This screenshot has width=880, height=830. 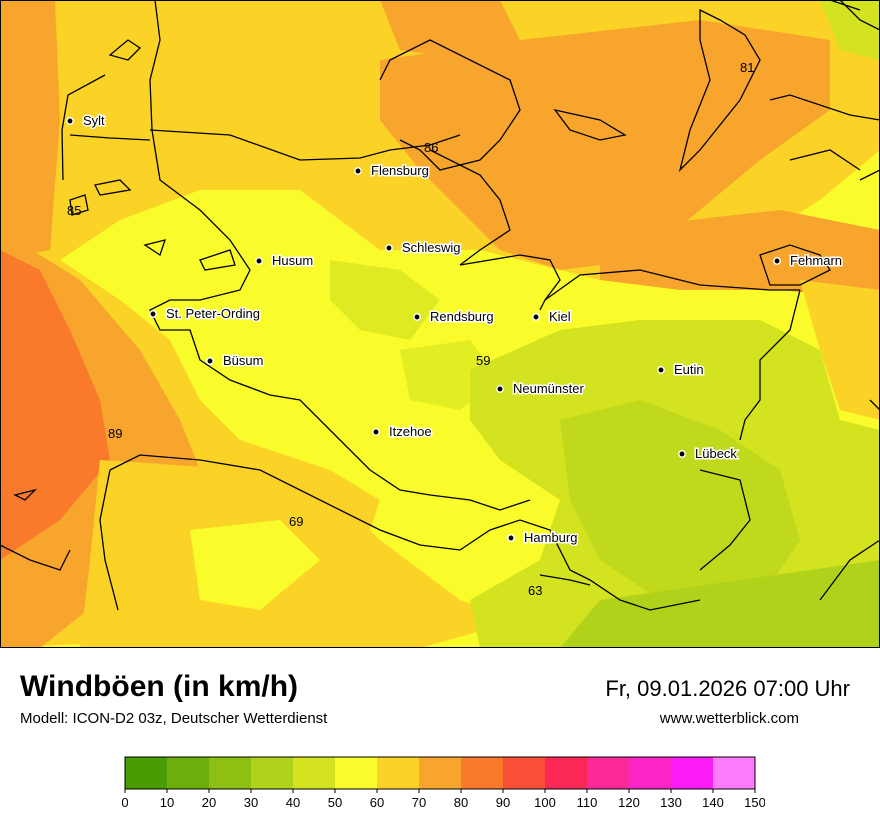 I want to click on city-label-luebeck: Lübeck, so click(x=716, y=453).